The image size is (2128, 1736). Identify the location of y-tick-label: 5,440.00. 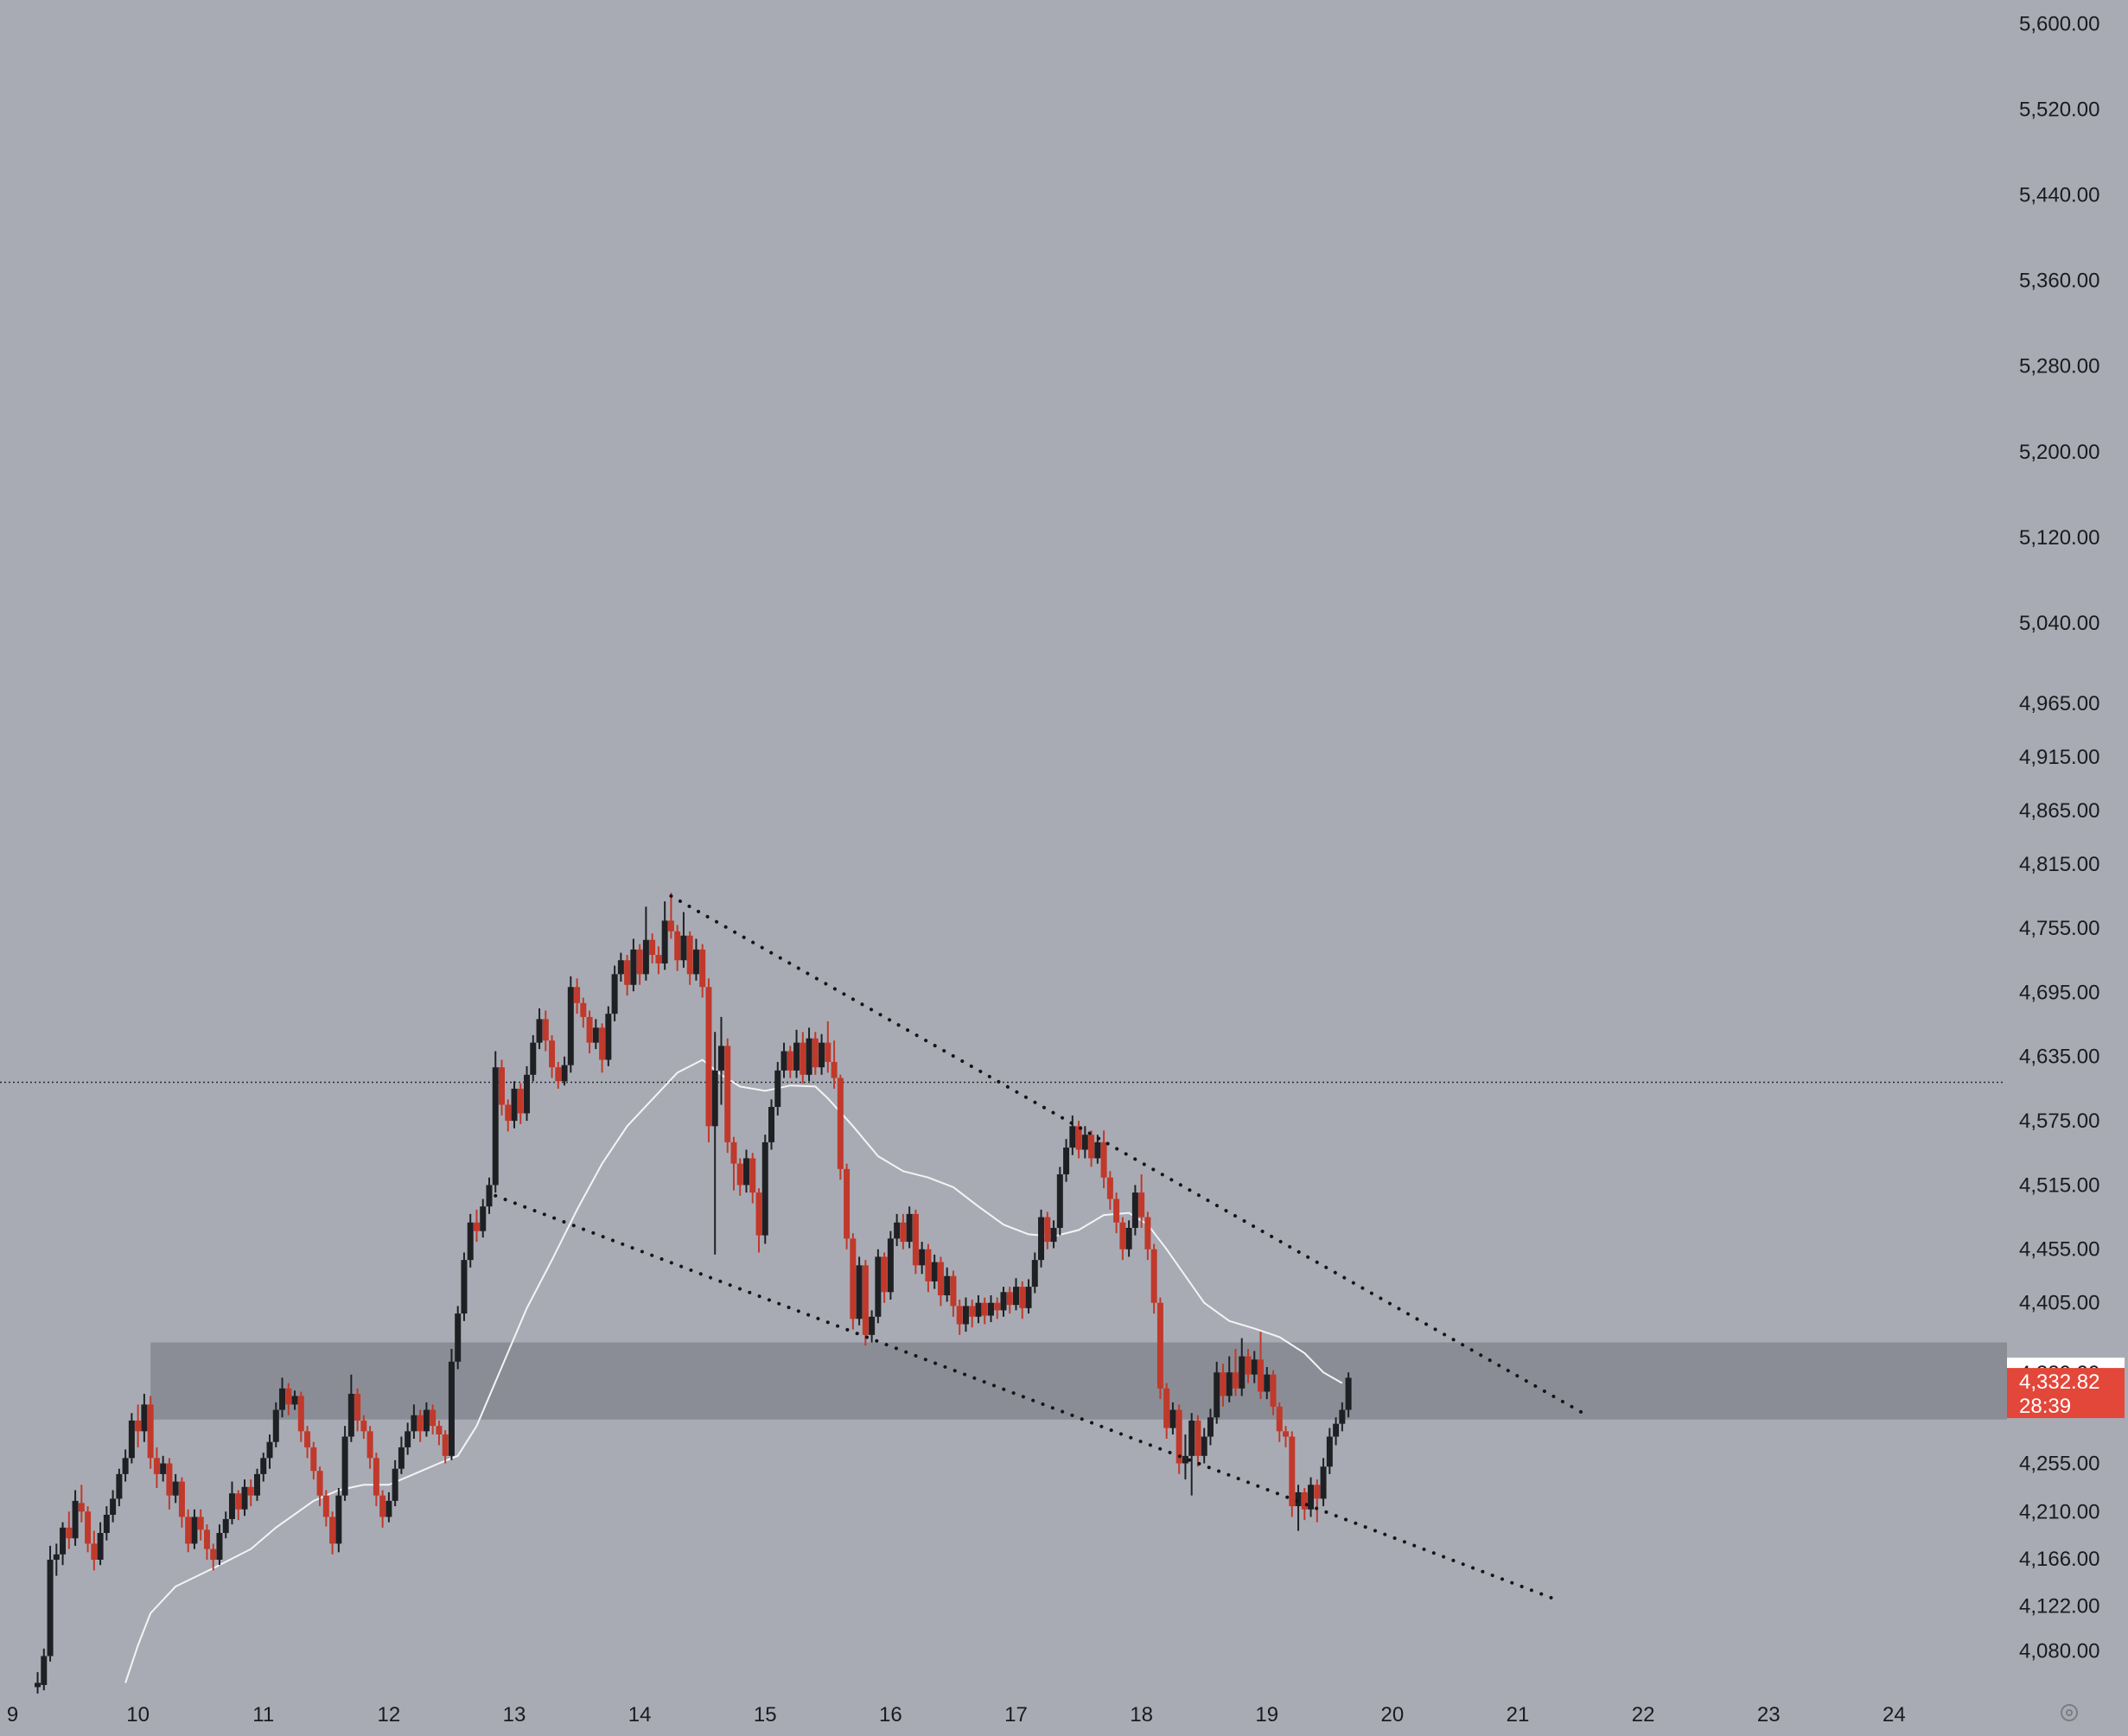
(2059, 195).